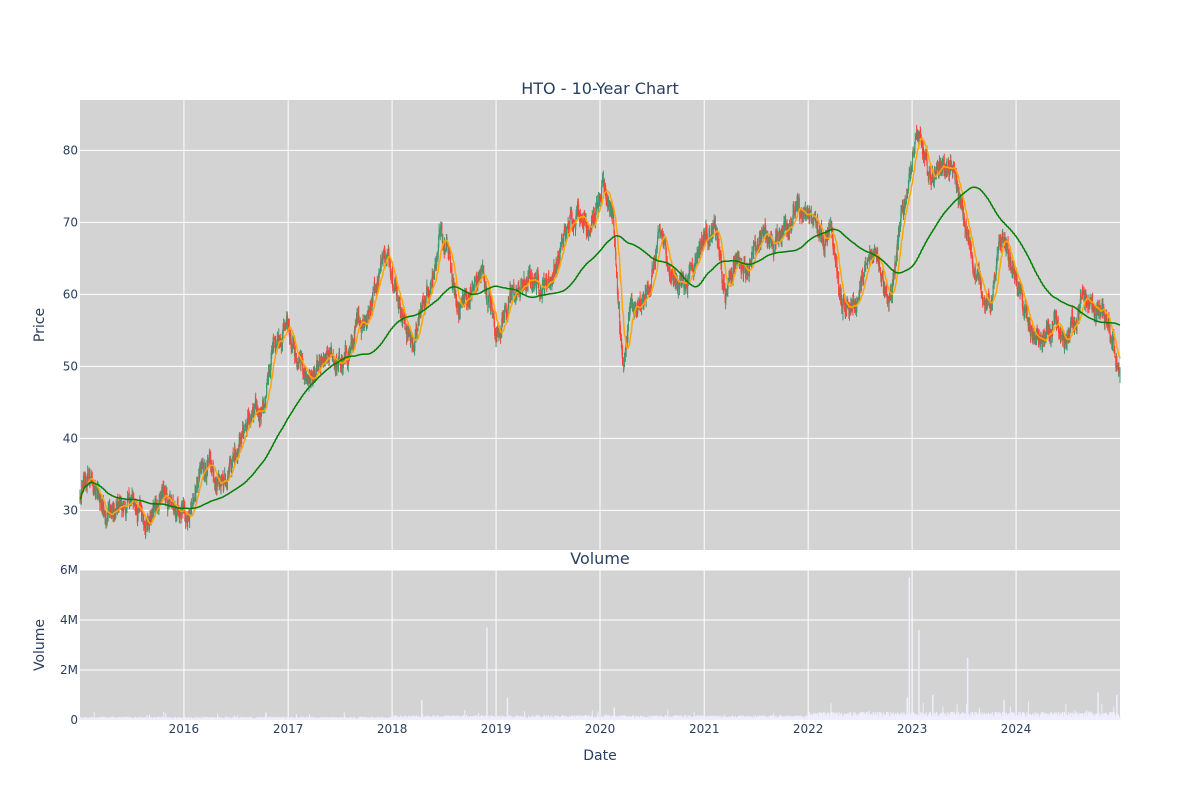 This screenshot has width=1200, height=800. What do you see at coordinates (70, 330) in the screenshot?
I see `price-y-ticks: 30 40 50 60 70 80` at bounding box center [70, 330].